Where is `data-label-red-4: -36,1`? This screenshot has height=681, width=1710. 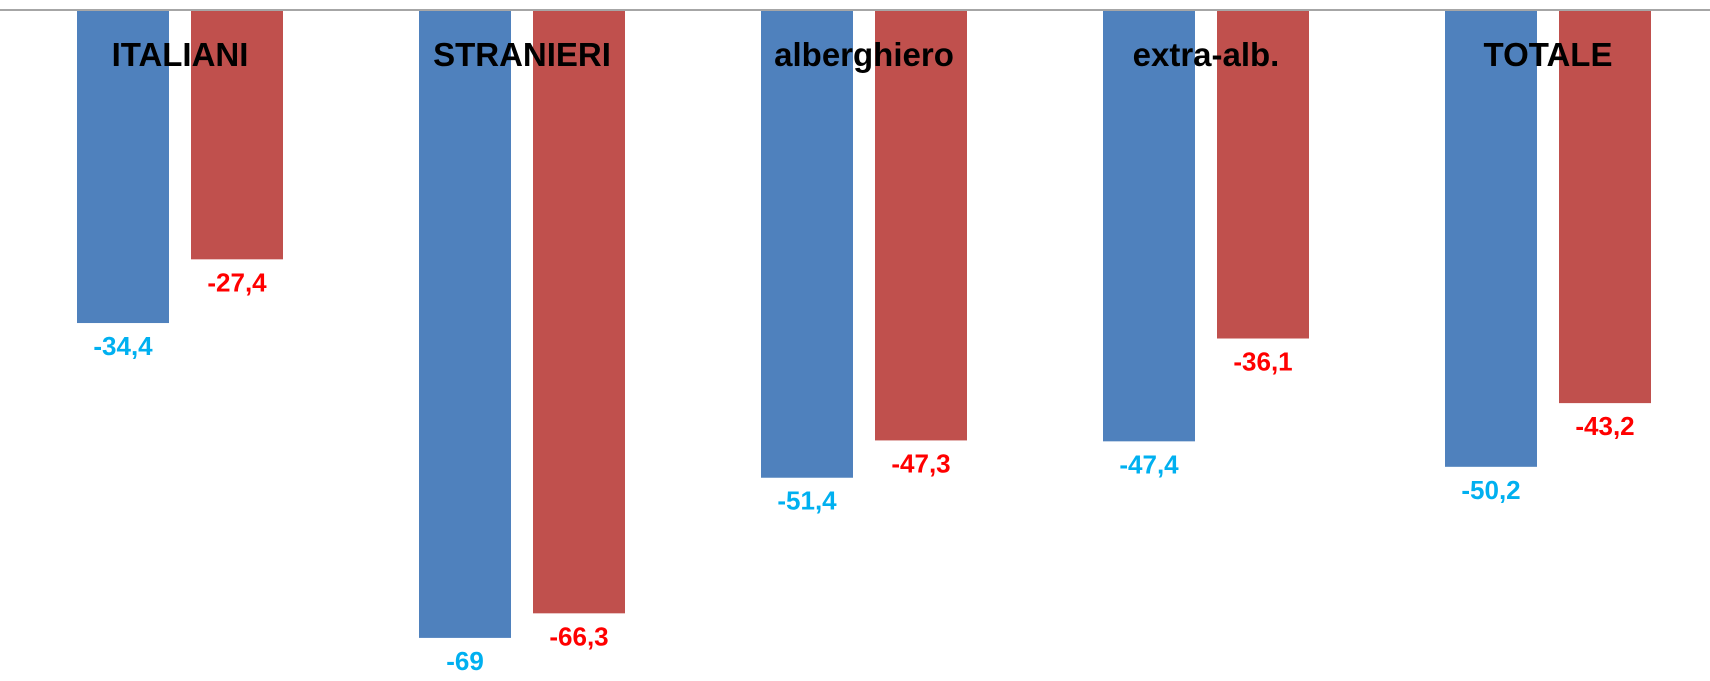
data-label-red-4: -36,1 is located at coordinates (1262, 362).